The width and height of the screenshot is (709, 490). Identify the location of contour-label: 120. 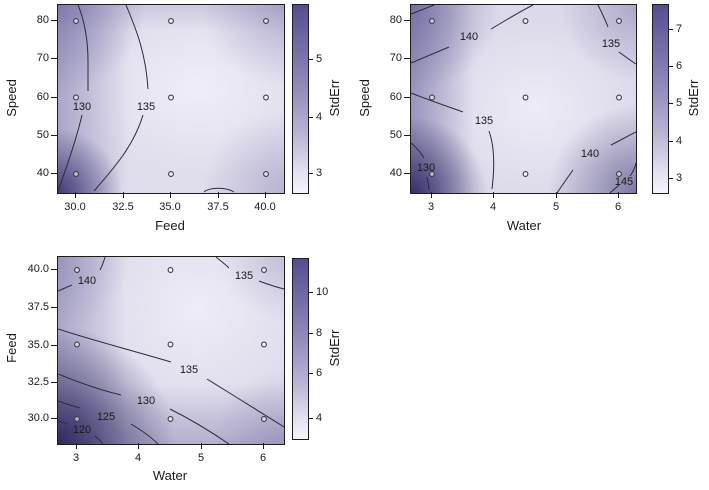
(82, 430).